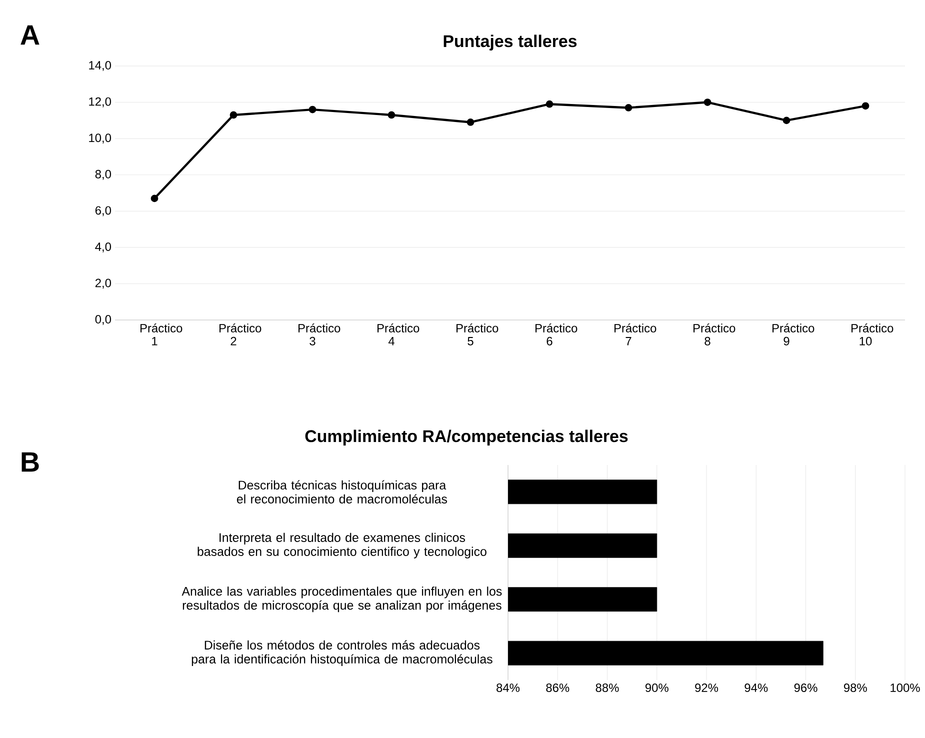 This screenshot has height=738, width=925. What do you see at coordinates (466, 438) in the screenshot?
I see `chart-title: Cumplimiento RA/competencias talleres` at bounding box center [466, 438].